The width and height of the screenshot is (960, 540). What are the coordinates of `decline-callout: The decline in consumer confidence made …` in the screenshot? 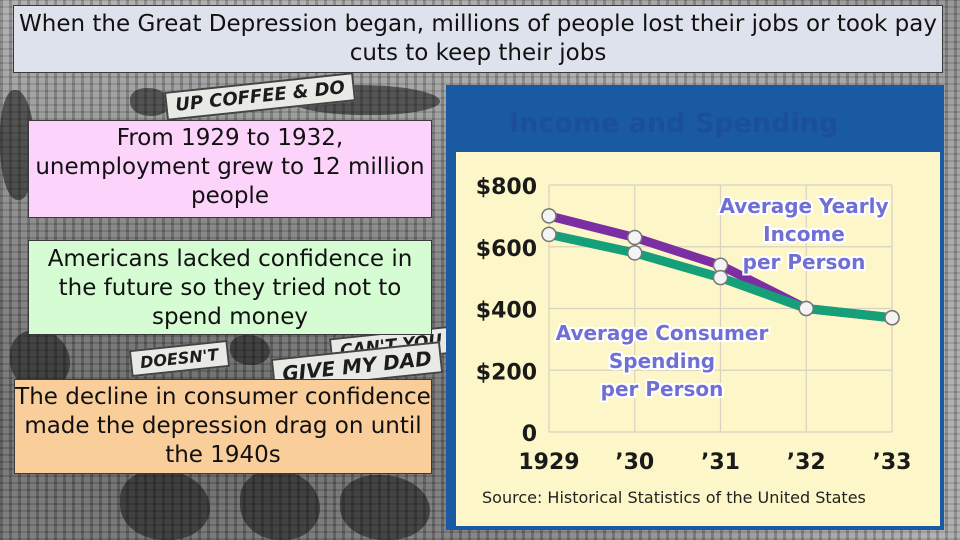 It's located at (223, 426).